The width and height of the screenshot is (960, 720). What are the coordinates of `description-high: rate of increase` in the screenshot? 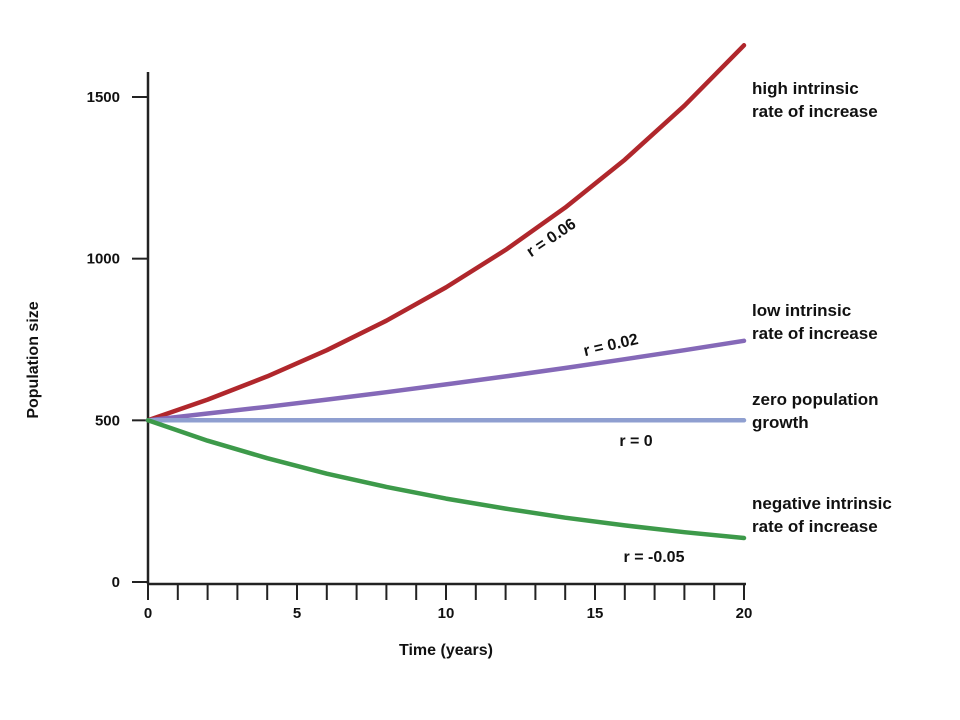 It's located at (815, 111).